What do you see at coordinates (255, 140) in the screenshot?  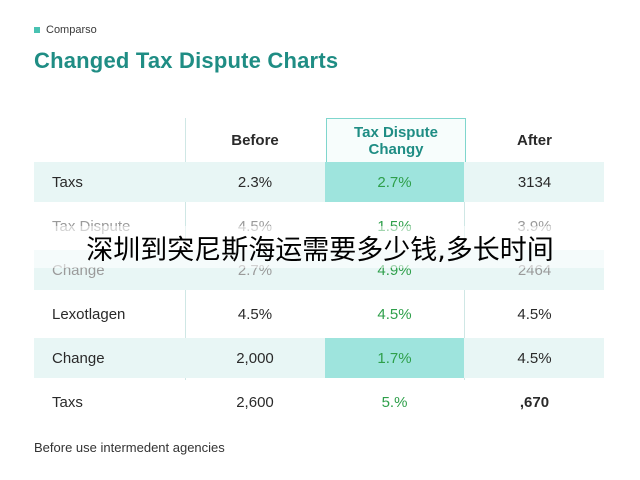 I see `header-before: Before` at bounding box center [255, 140].